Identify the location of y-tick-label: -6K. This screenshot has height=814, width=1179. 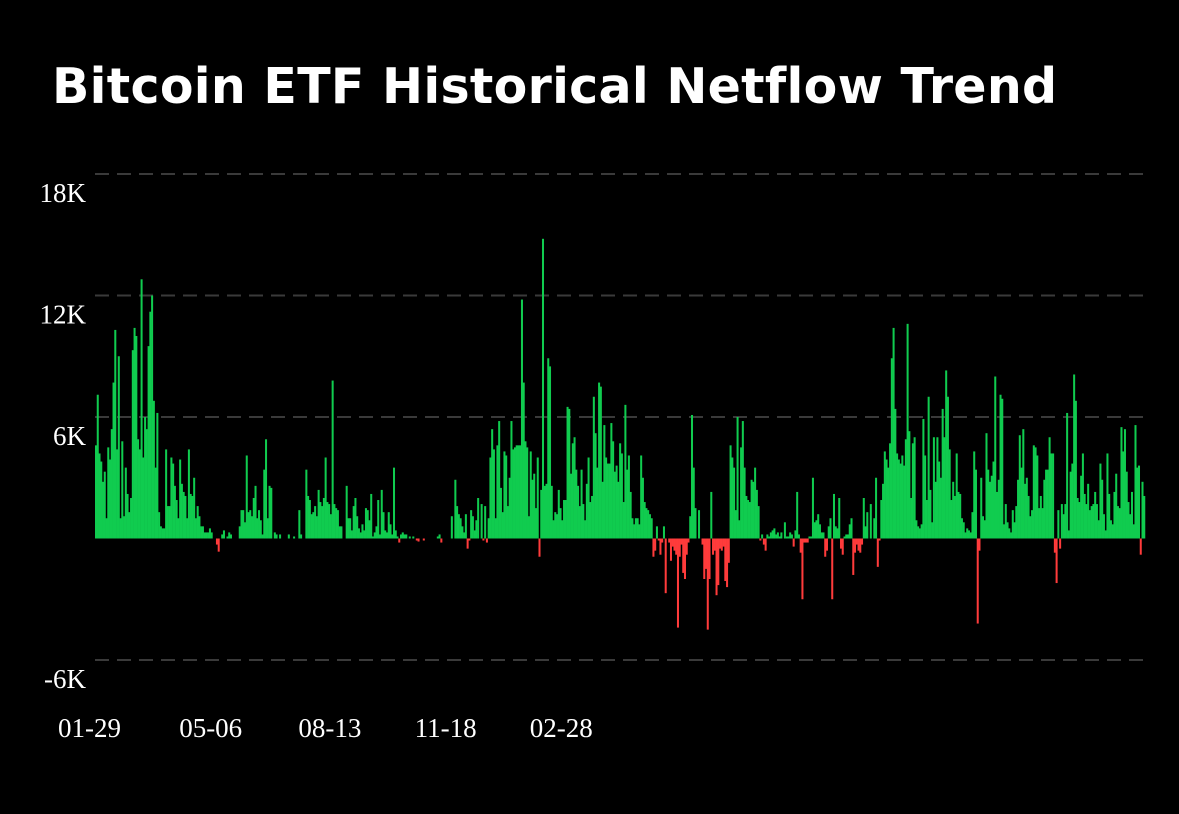
(65, 679).